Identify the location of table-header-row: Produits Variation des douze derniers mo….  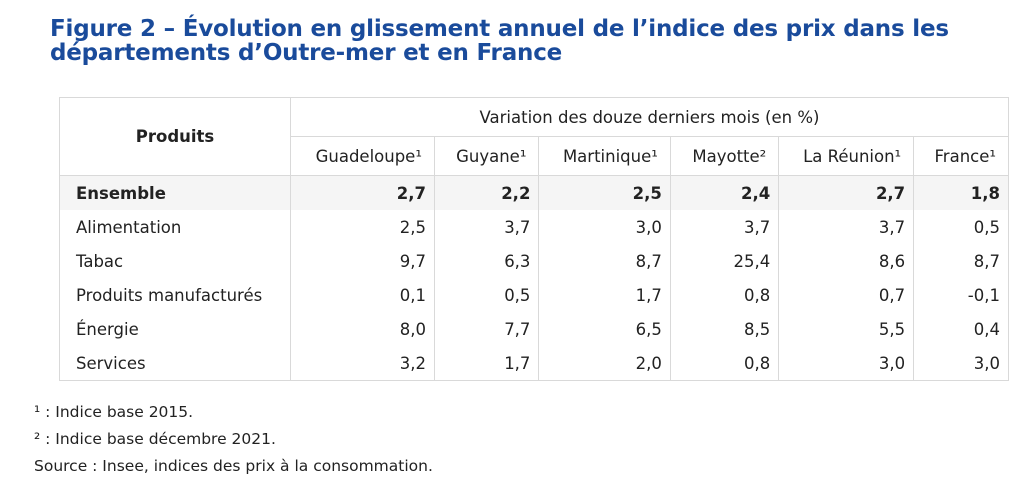
(534, 136).